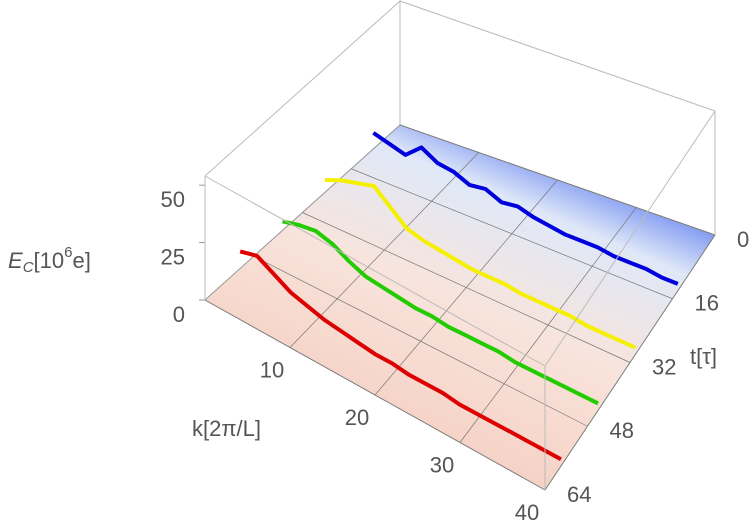 Image resolution: width=750 pixels, height=532 pixels. What do you see at coordinates (226, 428) in the screenshot?
I see `x-axis-label: k[2π/L]` at bounding box center [226, 428].